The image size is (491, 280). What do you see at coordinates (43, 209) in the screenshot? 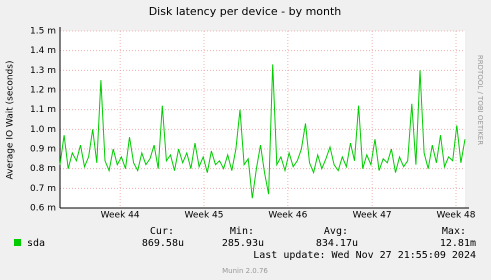
I see `y-tick-label: 0.6 m` at bounding box center [43, 209].